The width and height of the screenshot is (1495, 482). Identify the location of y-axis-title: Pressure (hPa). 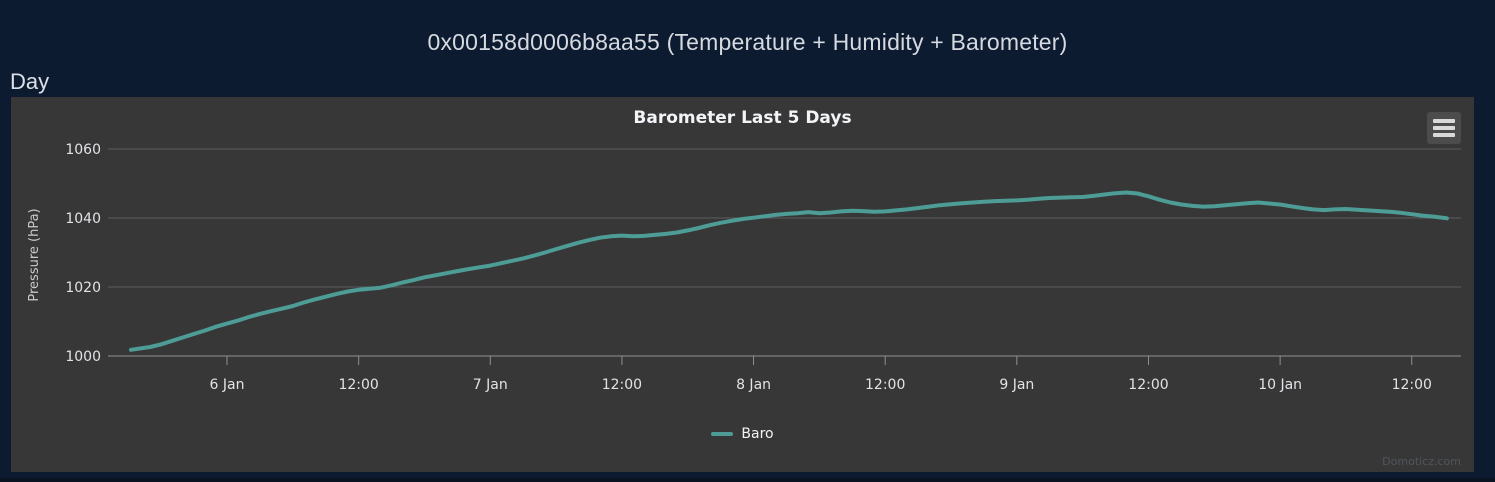
(34, 254).